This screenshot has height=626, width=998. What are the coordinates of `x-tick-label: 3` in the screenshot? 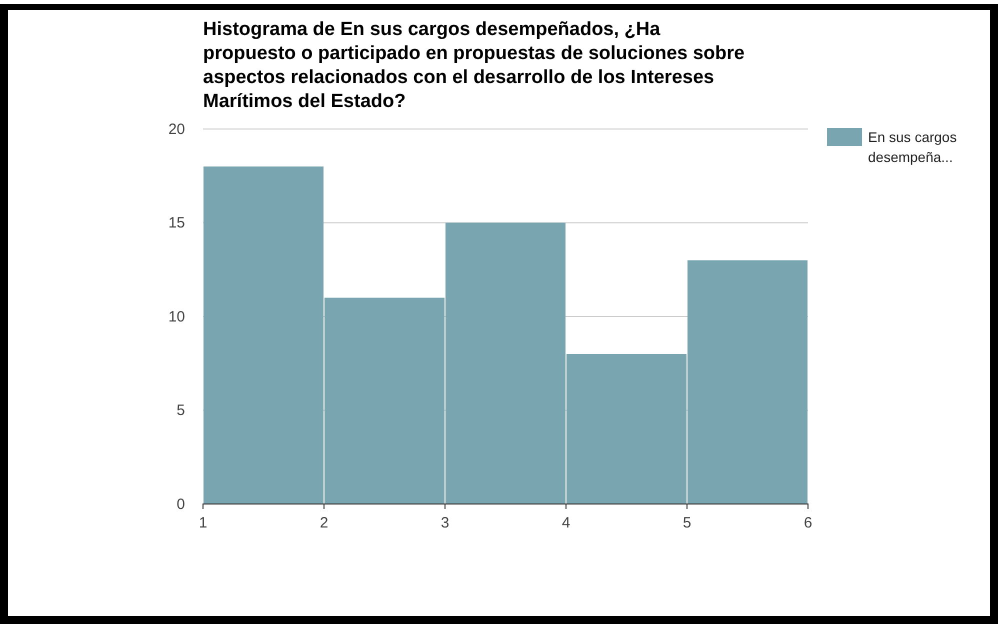 It's located at (445, 523).